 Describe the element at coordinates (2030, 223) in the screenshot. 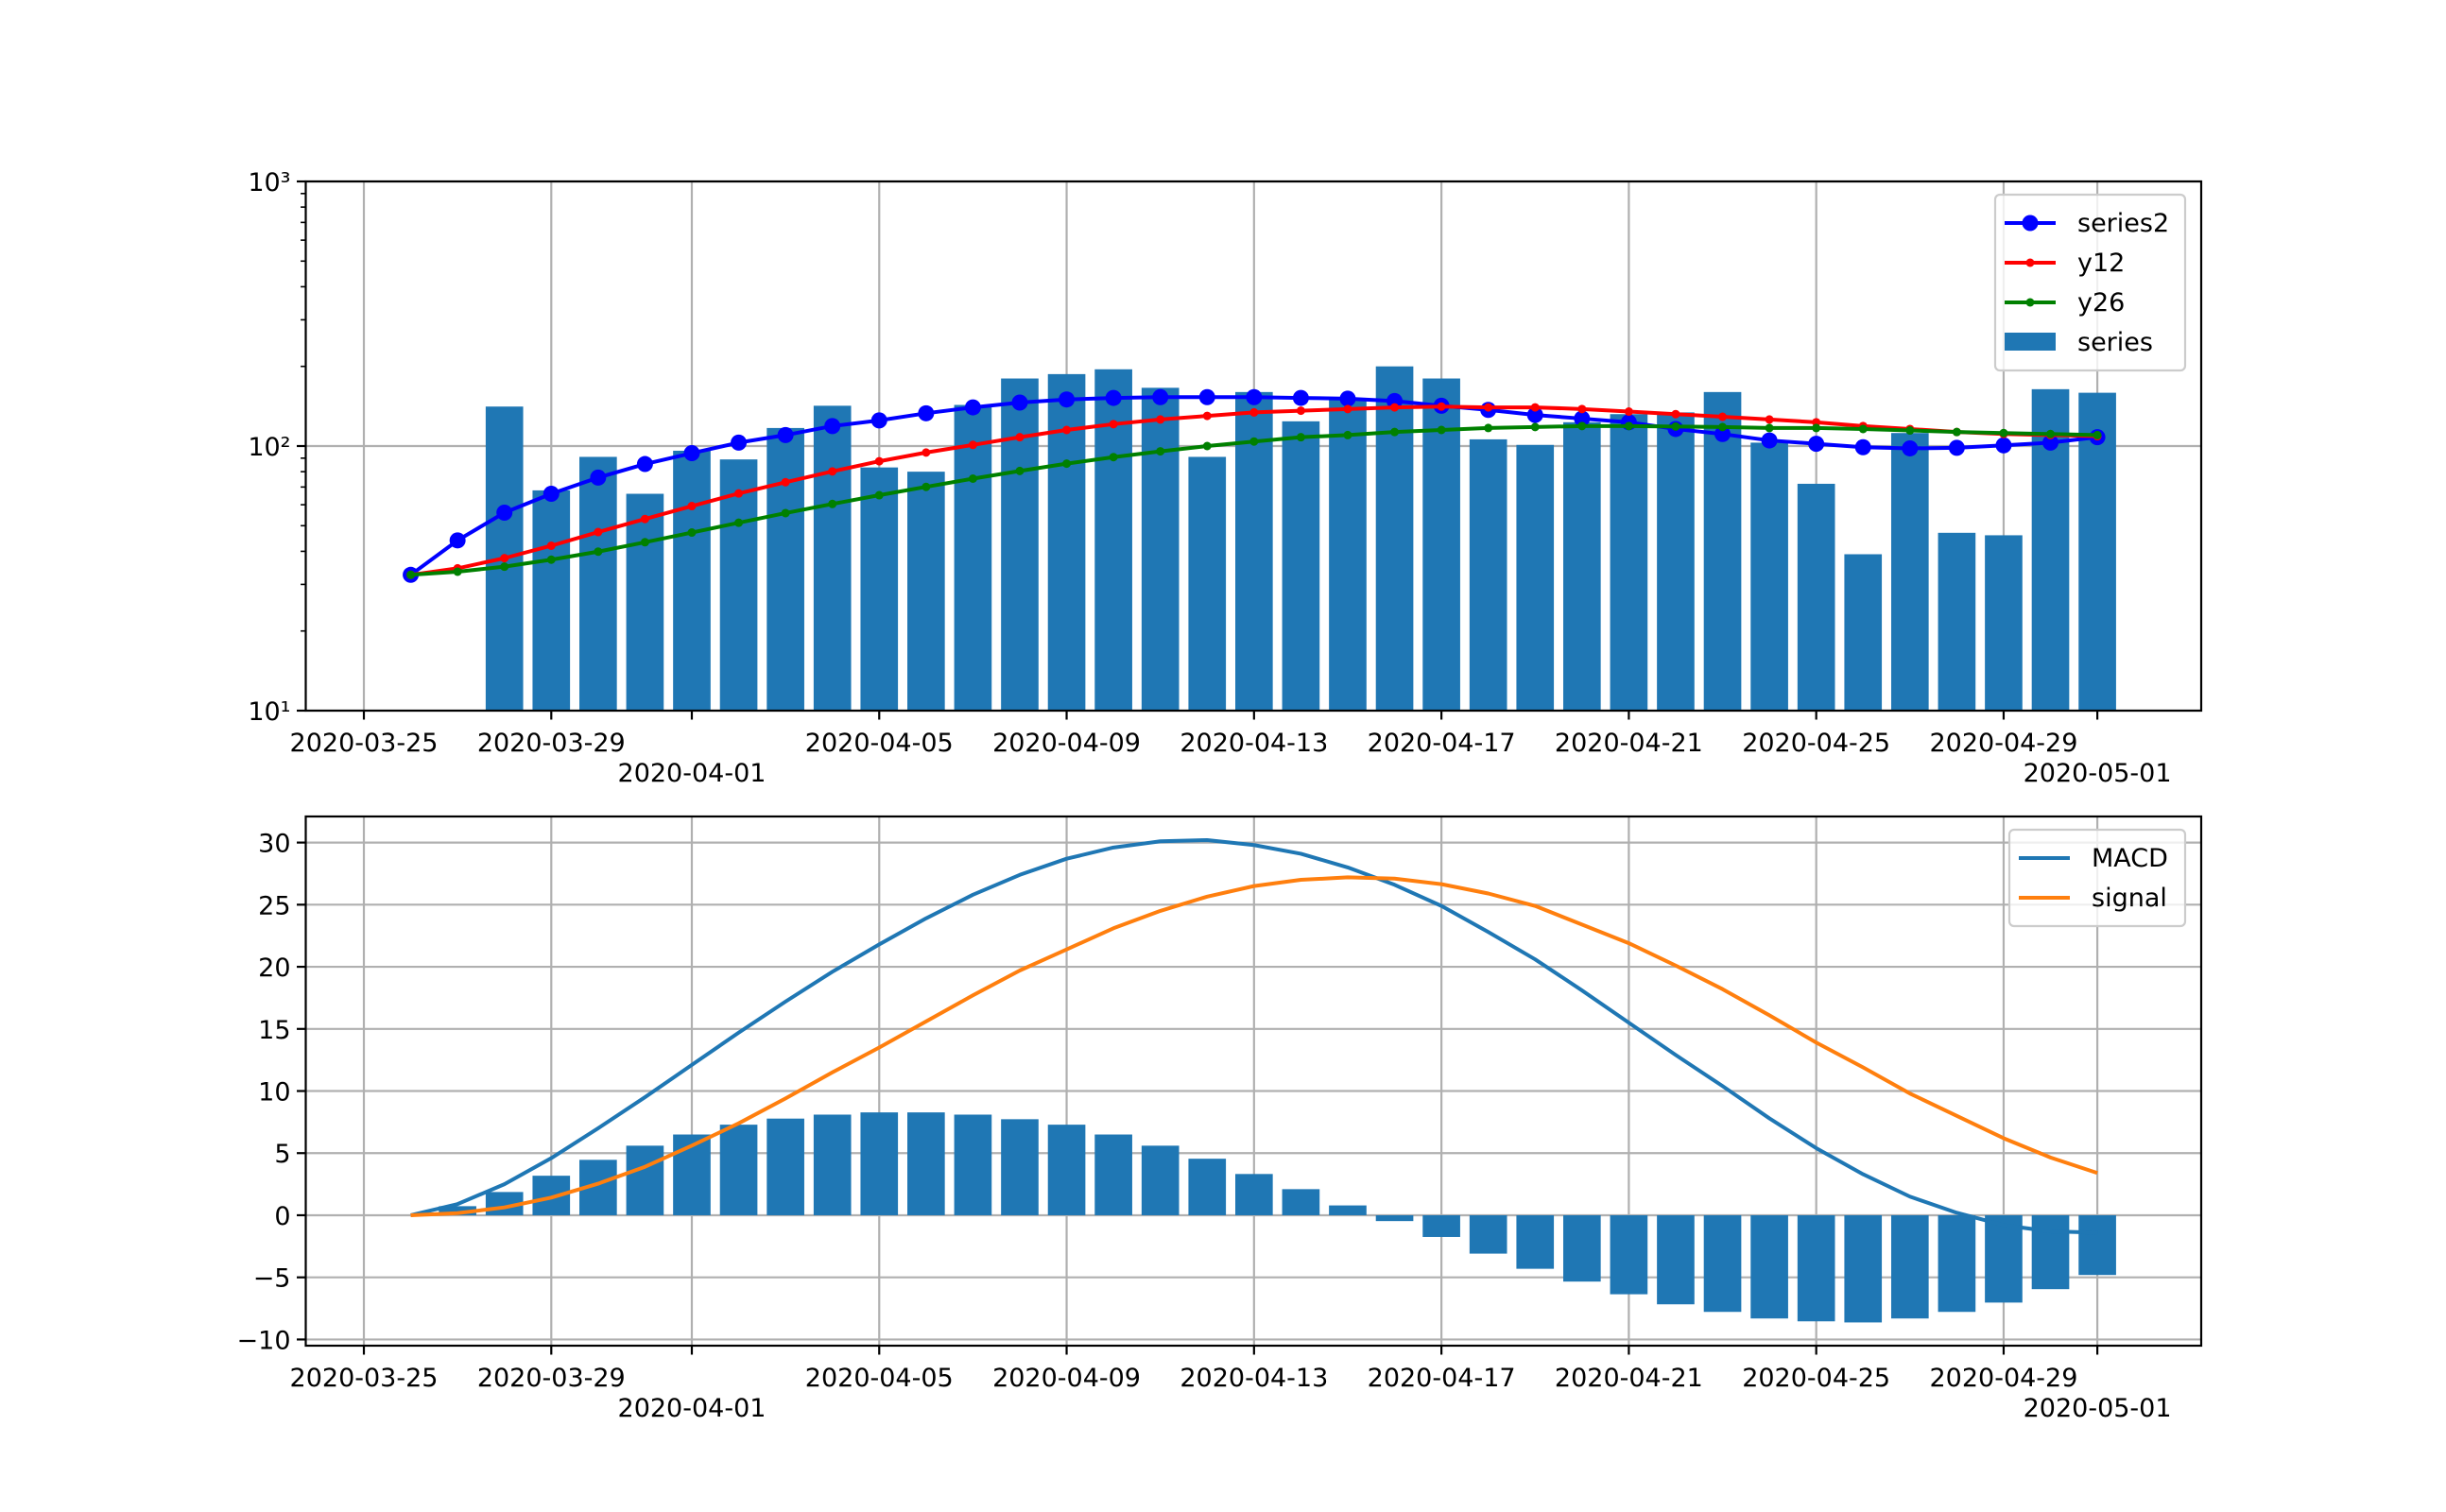

I see `legend-marker-series2` at that location.